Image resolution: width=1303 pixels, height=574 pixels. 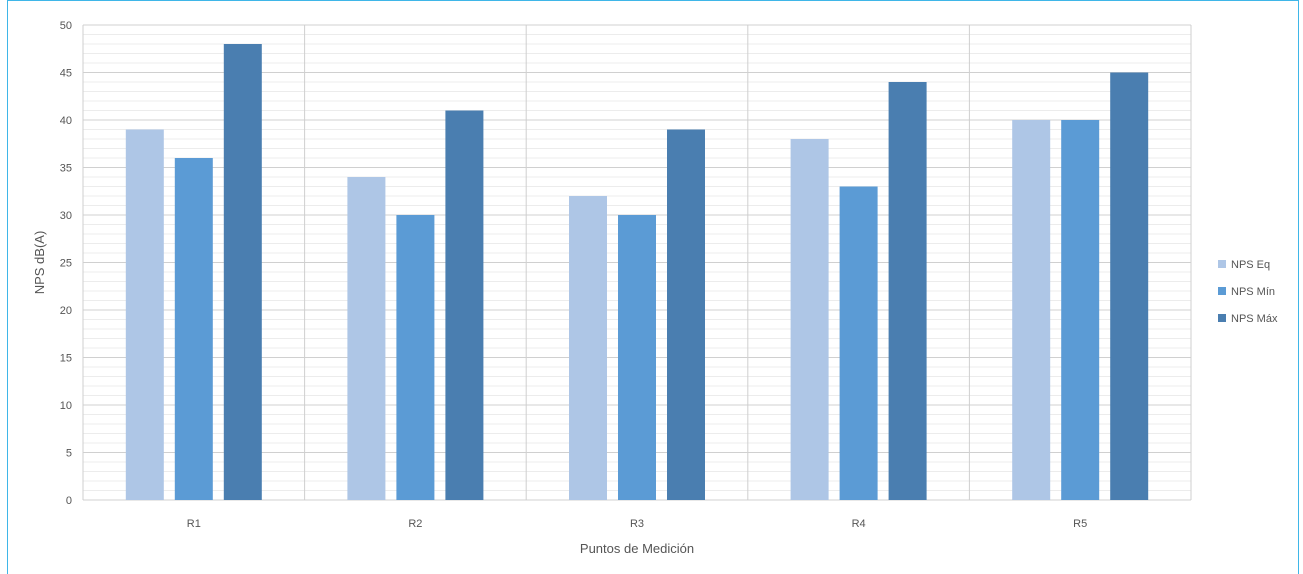 I want to click on y-tick-label: 10, so click(x=66, y=406).